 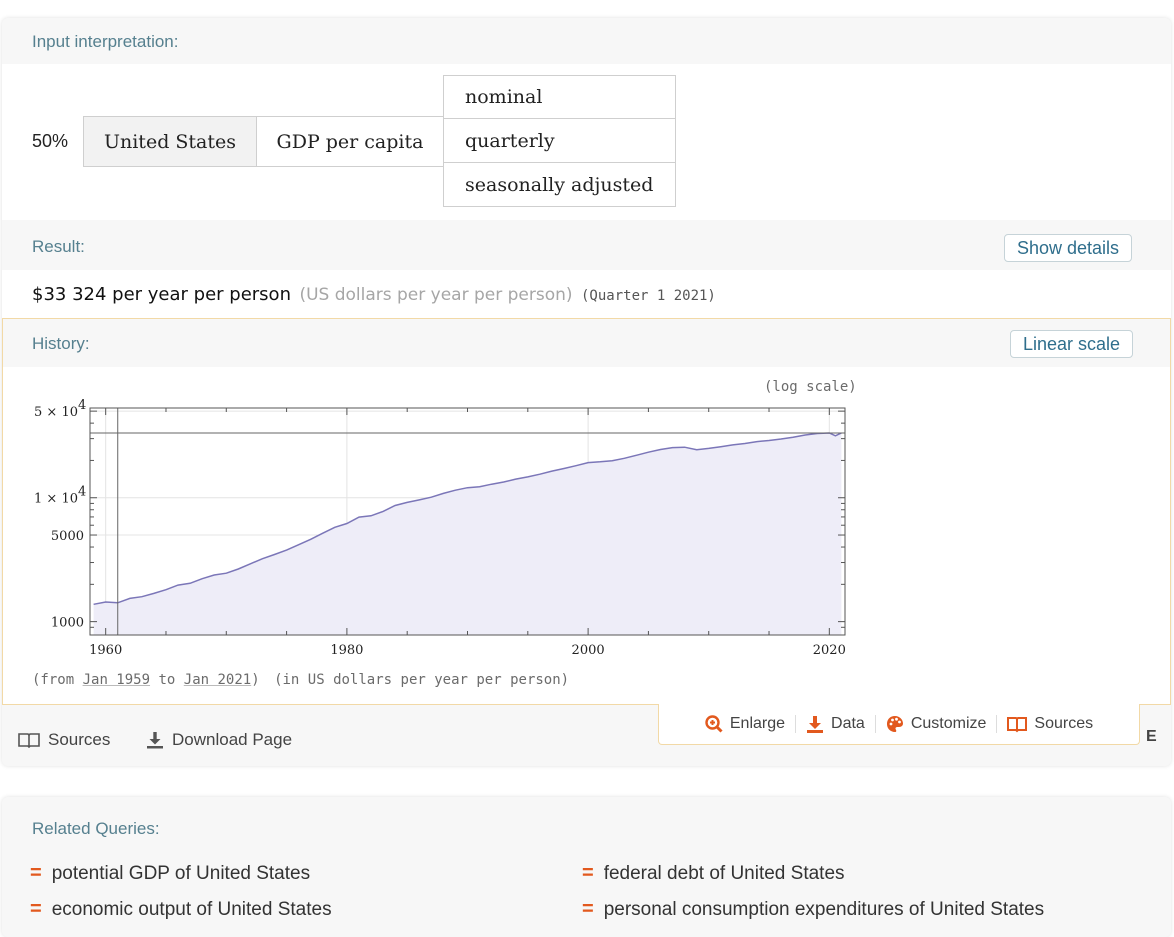 What do you see at coordinates (350, 141) in the screenshot?
I see `property-cell: GDP per capita` at bounding box center [350, 141].